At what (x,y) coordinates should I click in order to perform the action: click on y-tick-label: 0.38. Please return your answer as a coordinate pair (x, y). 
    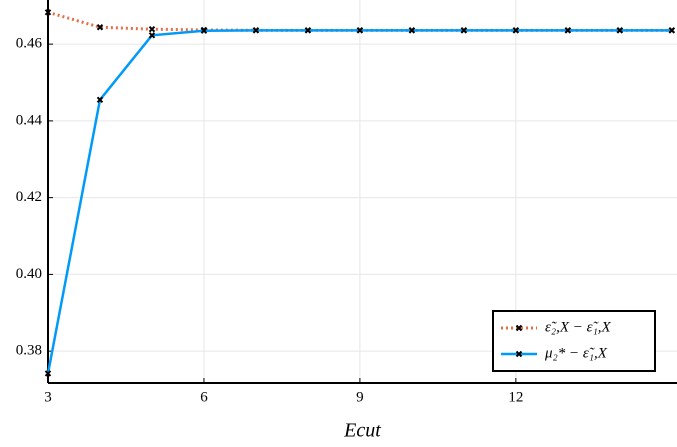
    Looking at the image, I should click on (29, 351).